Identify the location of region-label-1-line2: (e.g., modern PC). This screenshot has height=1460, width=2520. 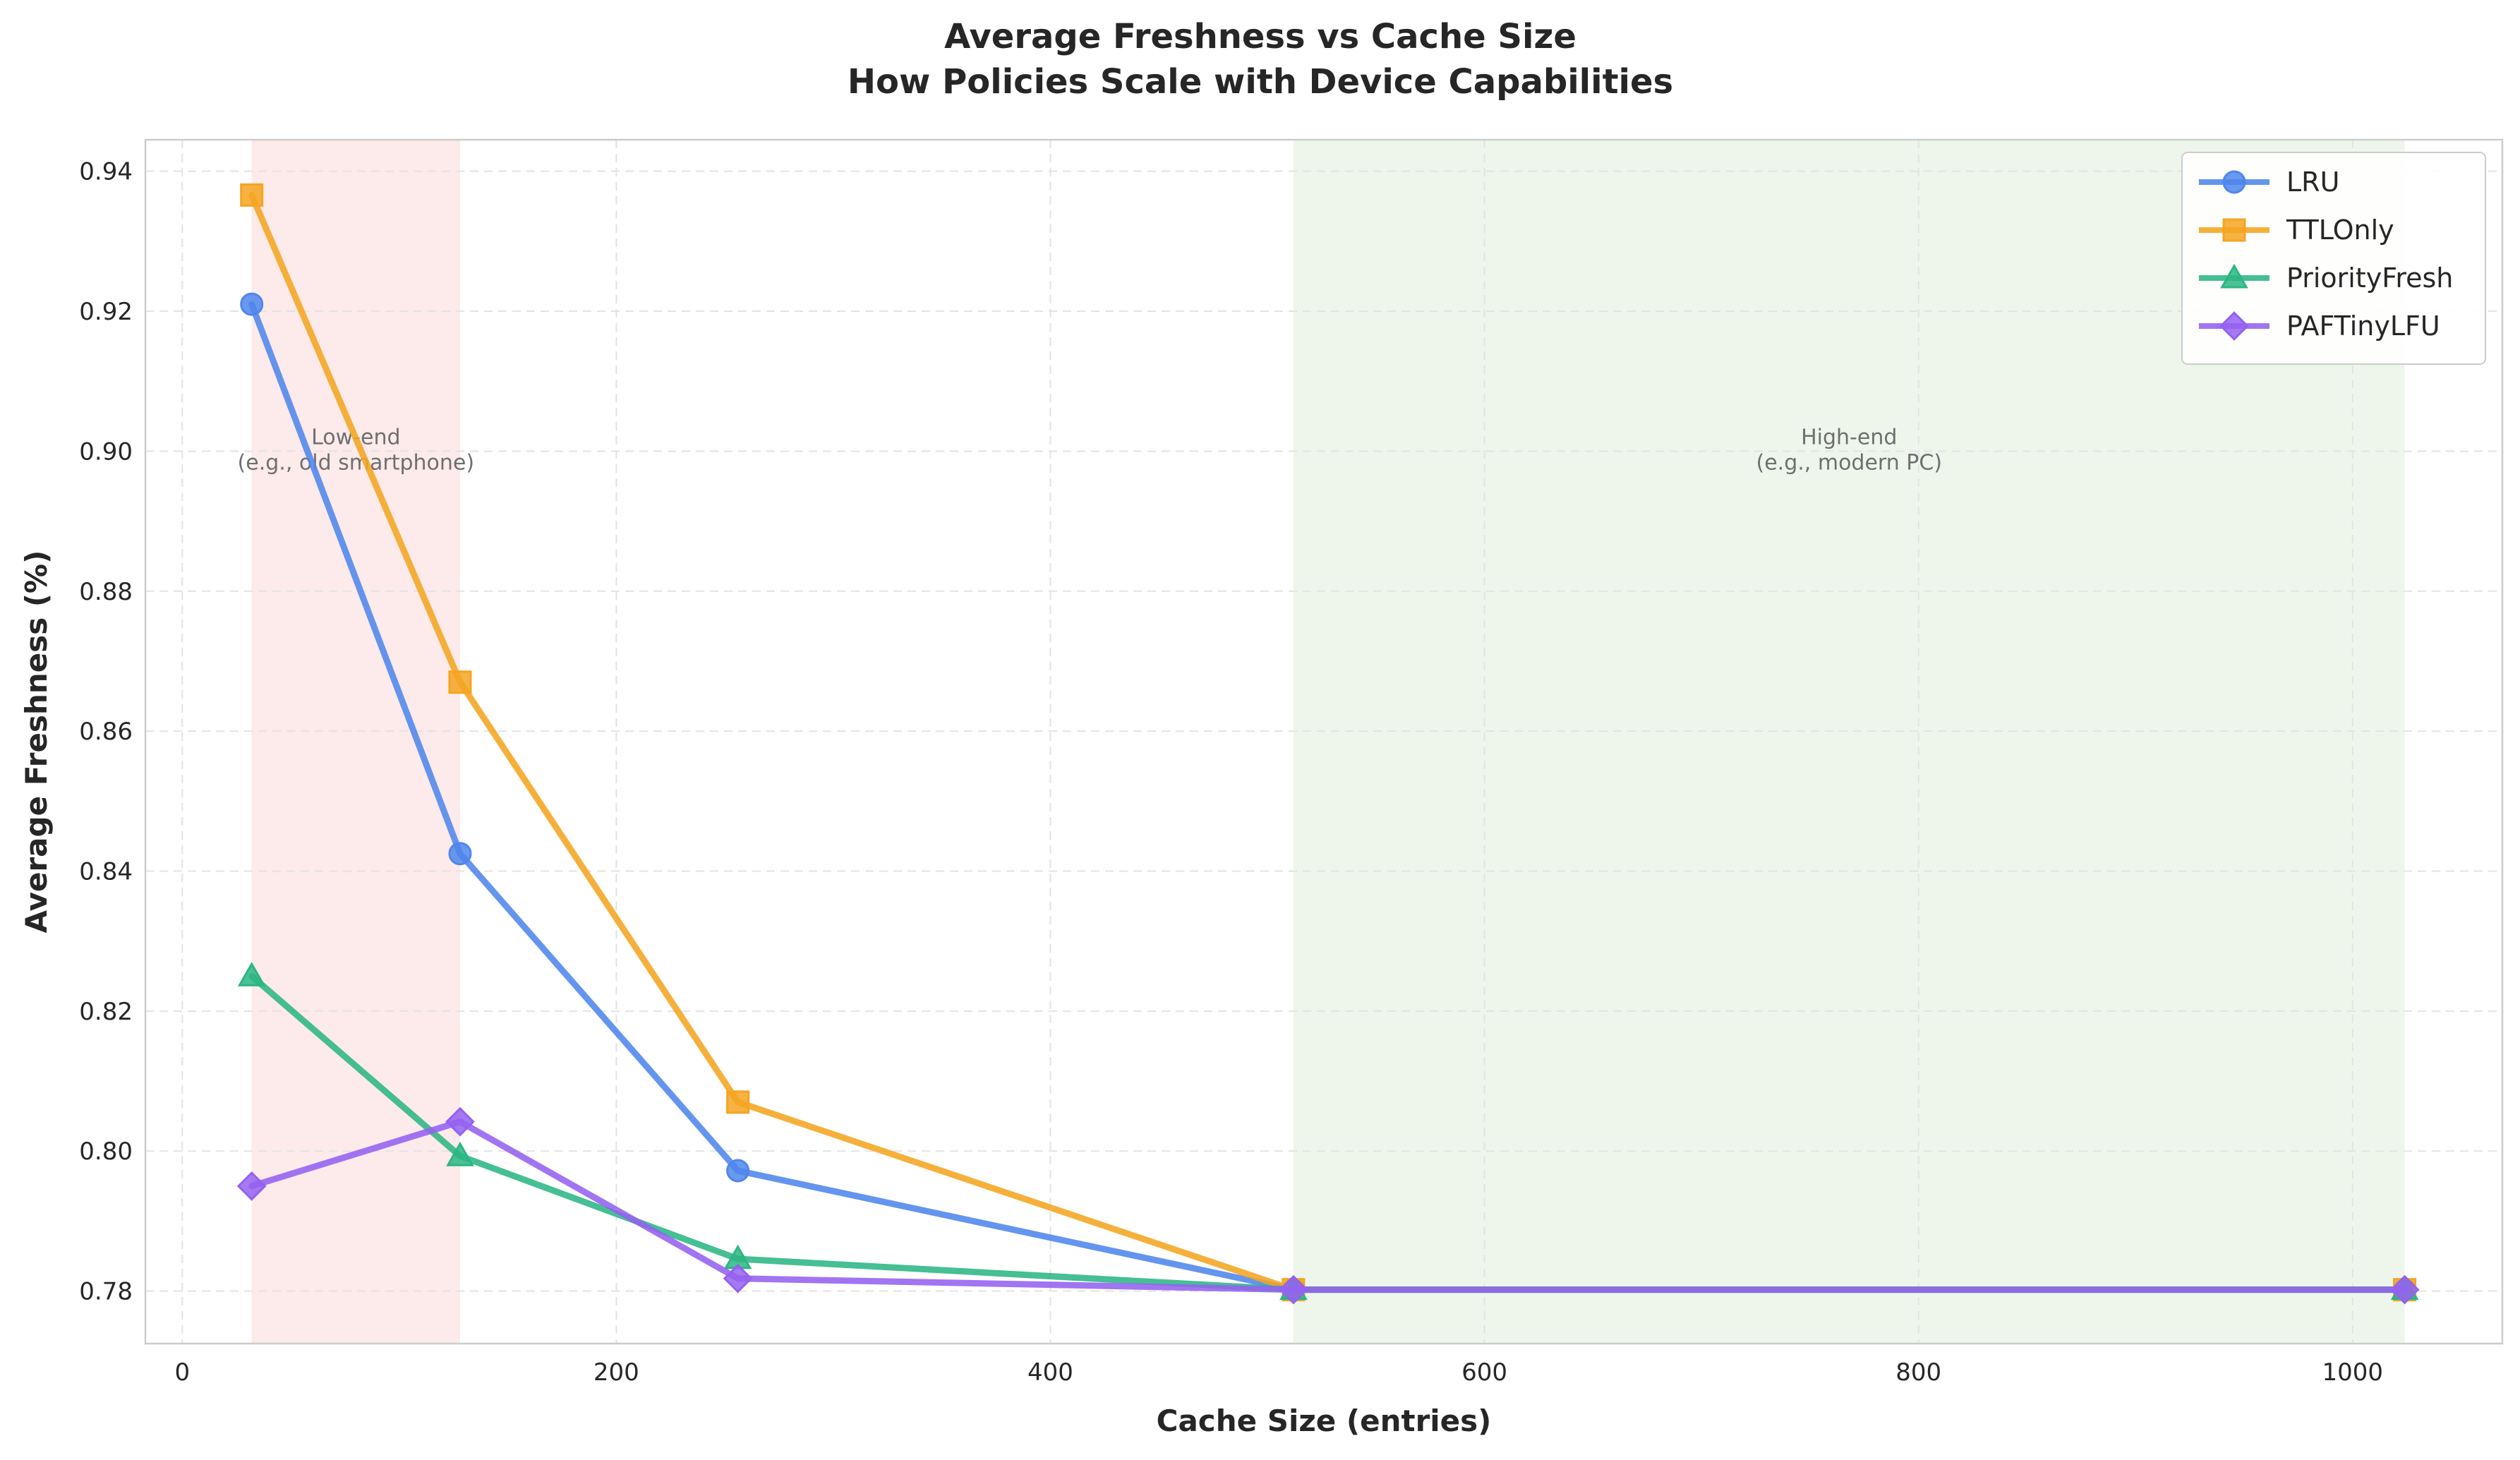
(1850, 463).